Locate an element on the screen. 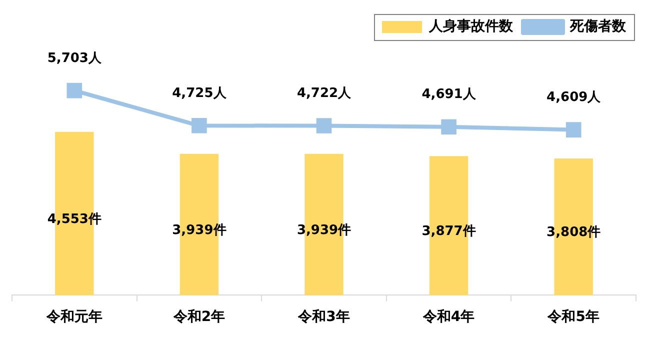 This screenshot has height=340, width=650. data-label: 4,609人 is located at coordinates (574, 98).